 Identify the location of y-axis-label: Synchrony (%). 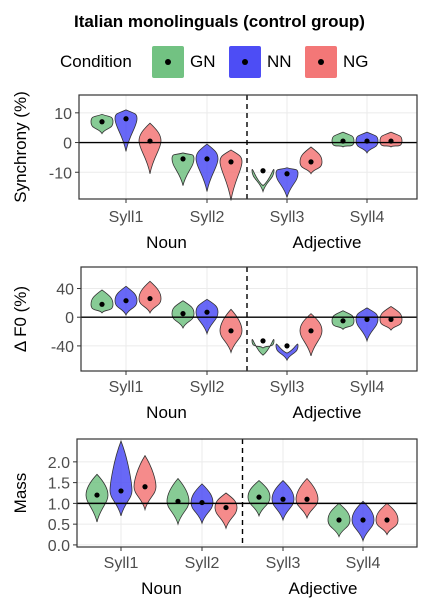
(20, 146).